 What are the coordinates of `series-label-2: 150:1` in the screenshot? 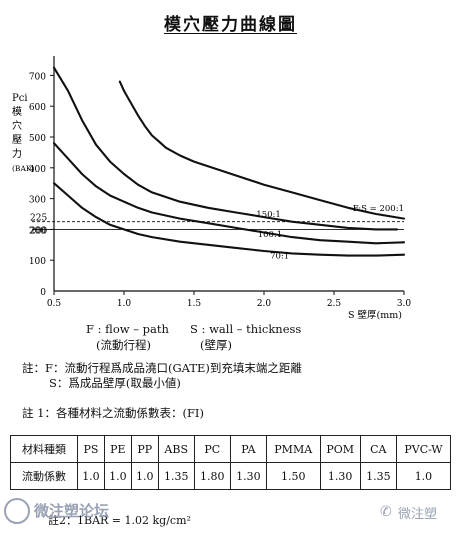 It's located at (268, 215).